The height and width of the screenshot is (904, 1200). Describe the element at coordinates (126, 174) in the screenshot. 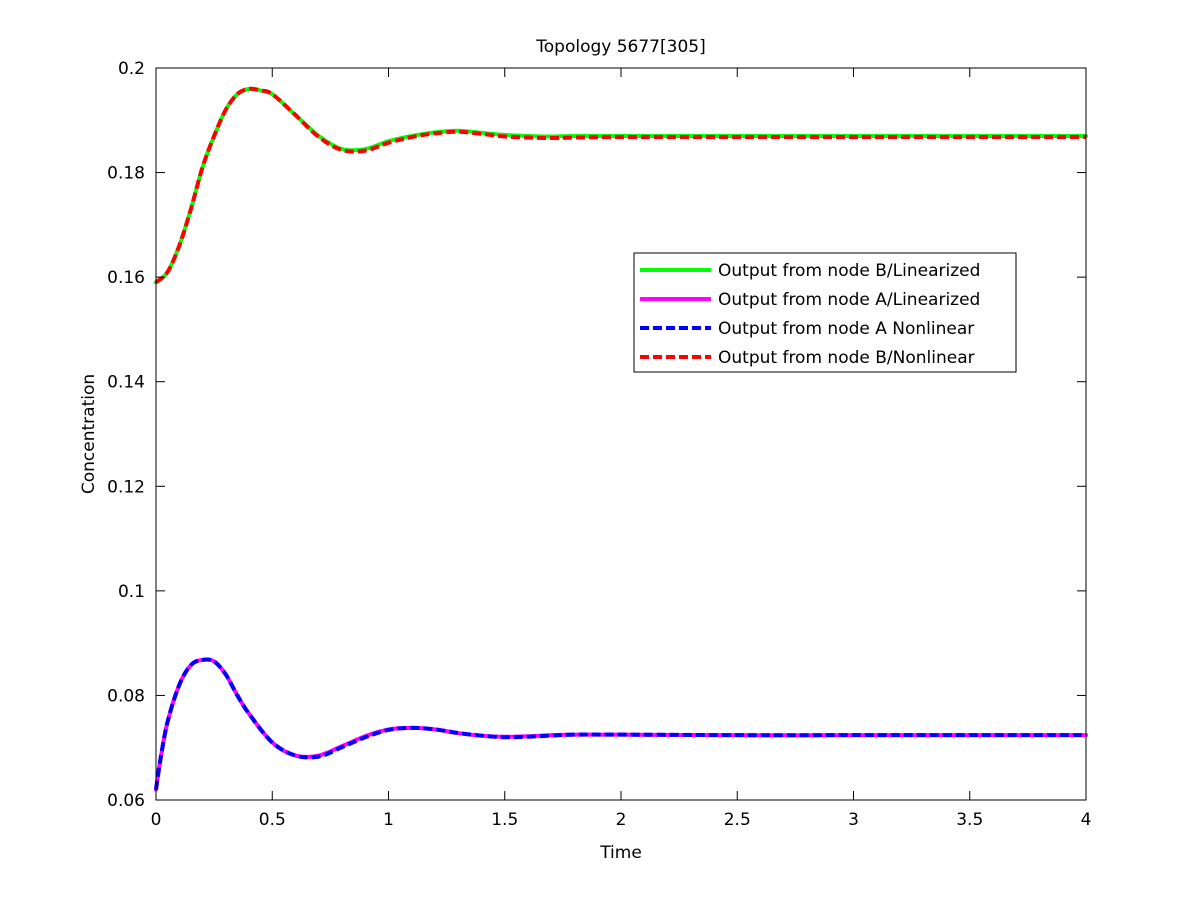

I see `y-tick-label: 0.18` at that location.